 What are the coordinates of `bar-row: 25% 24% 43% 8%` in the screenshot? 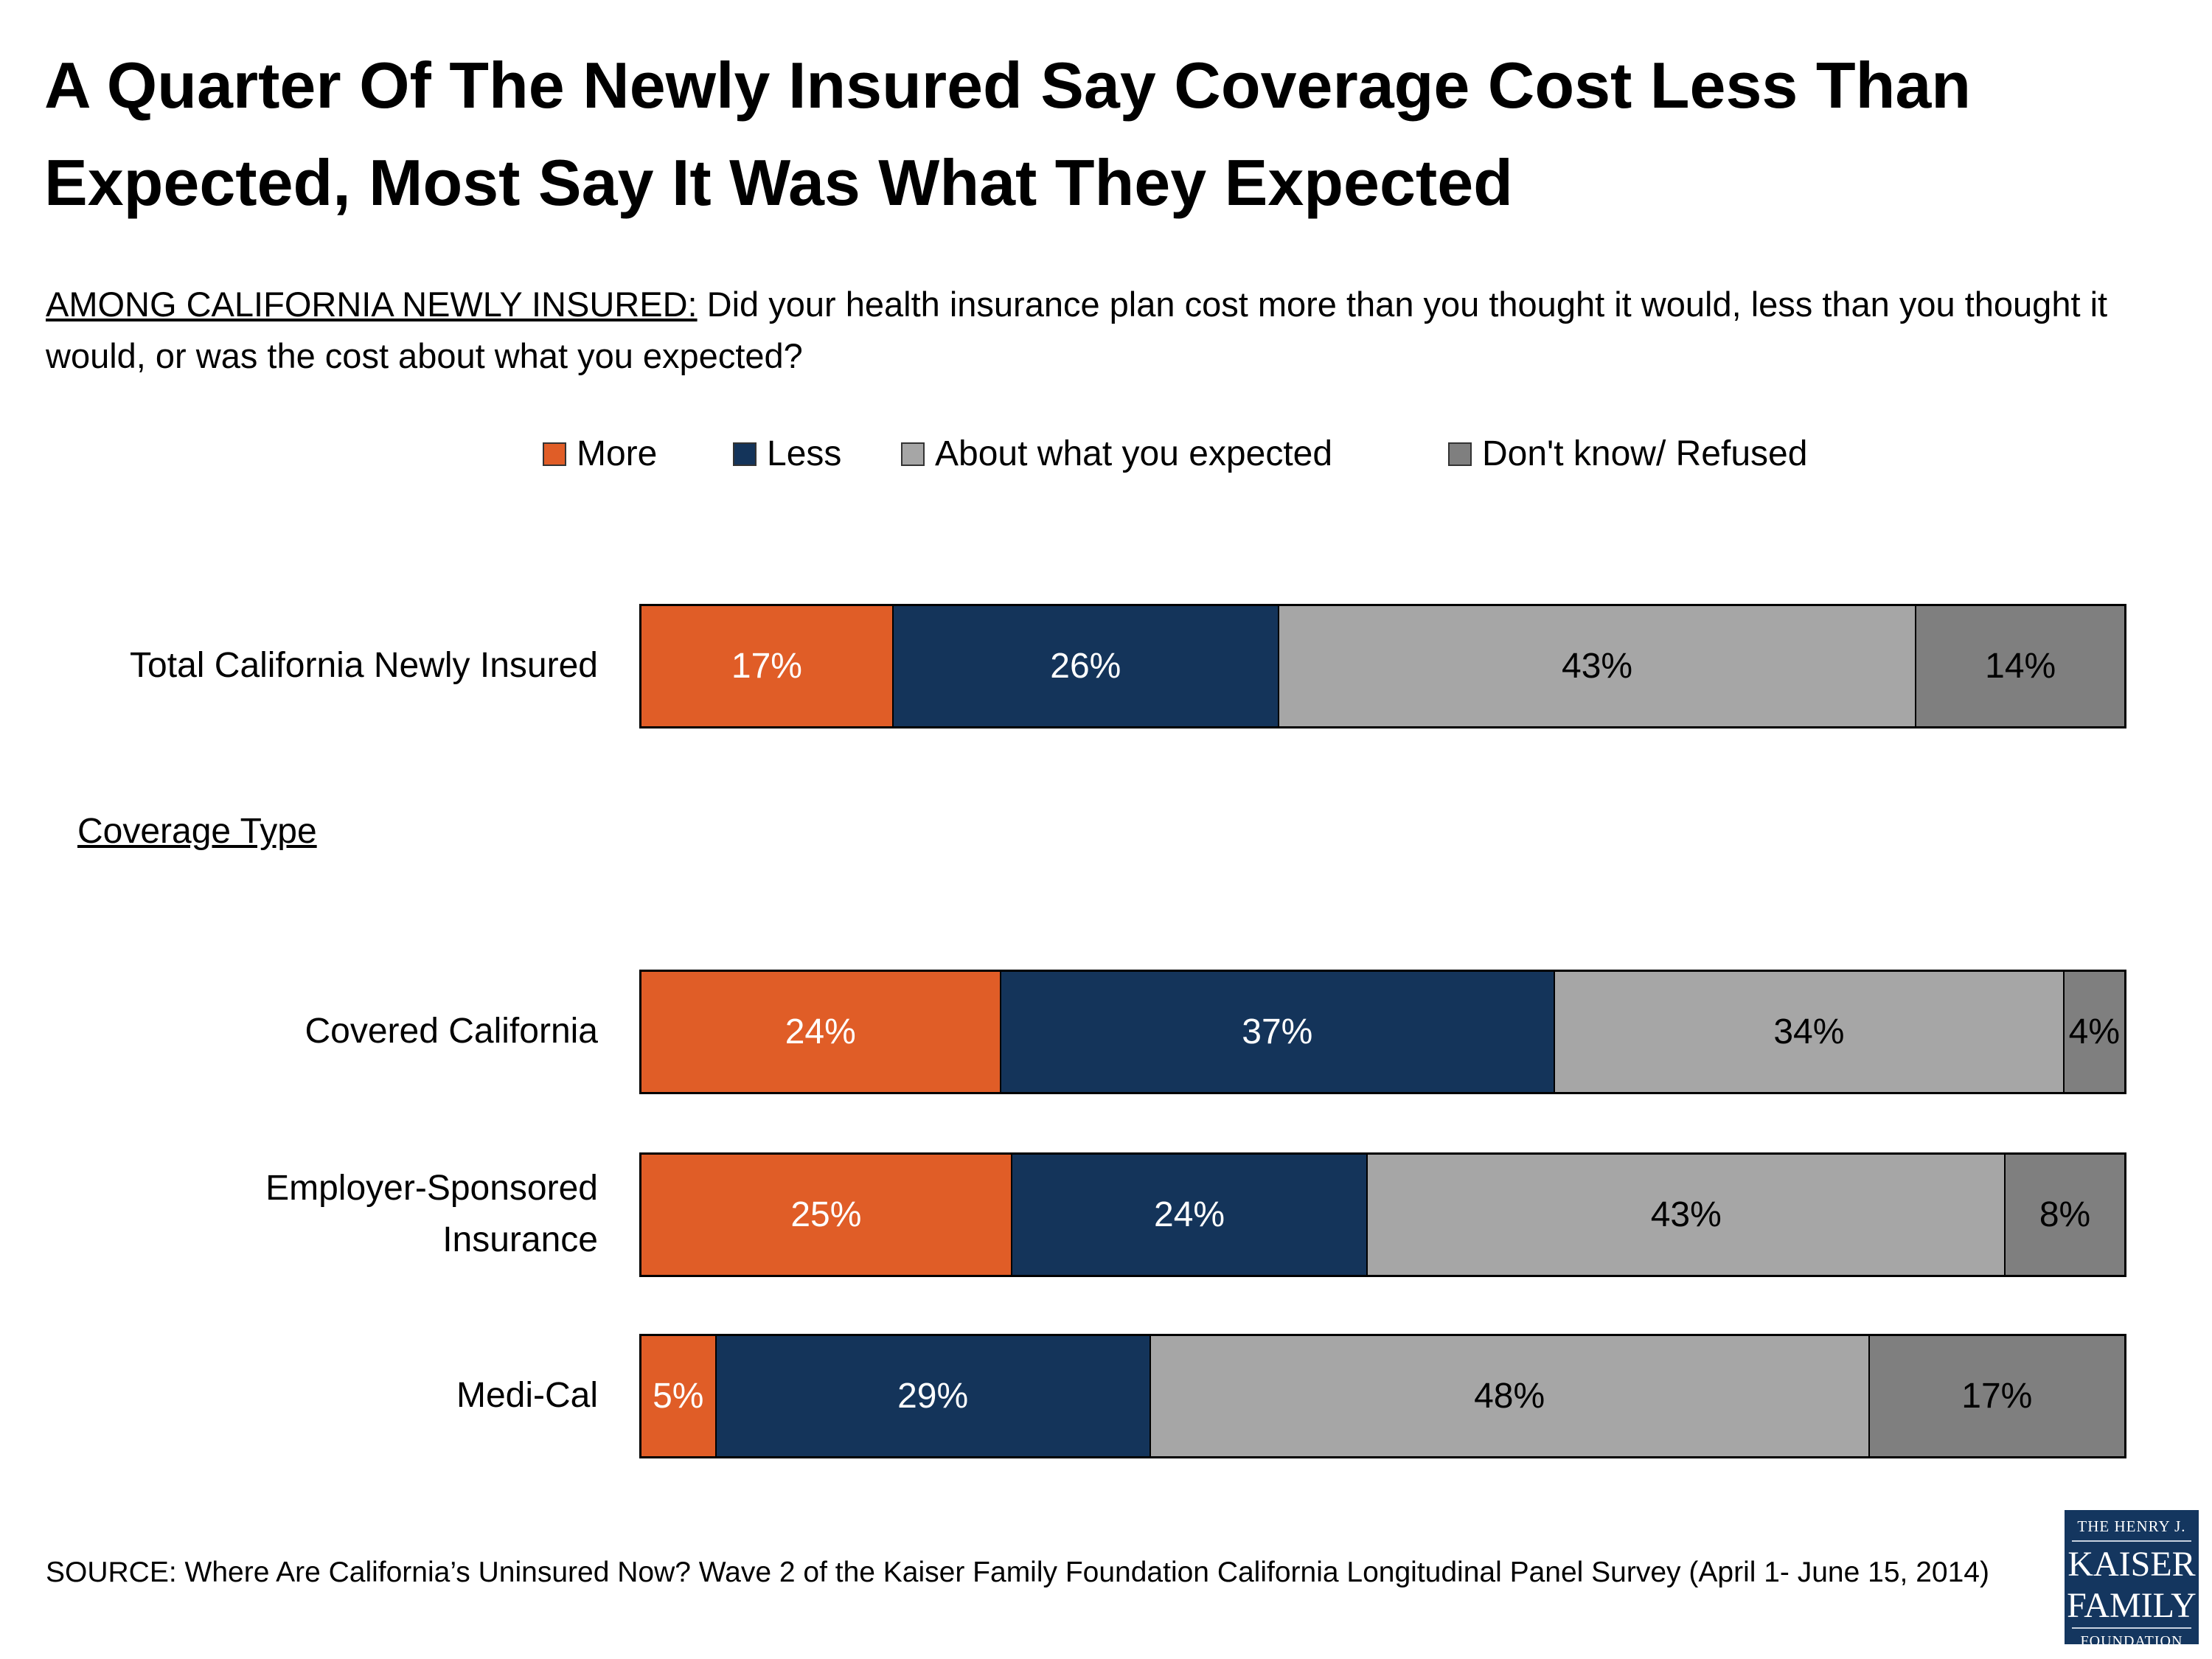 It's located at (1382, 1214).